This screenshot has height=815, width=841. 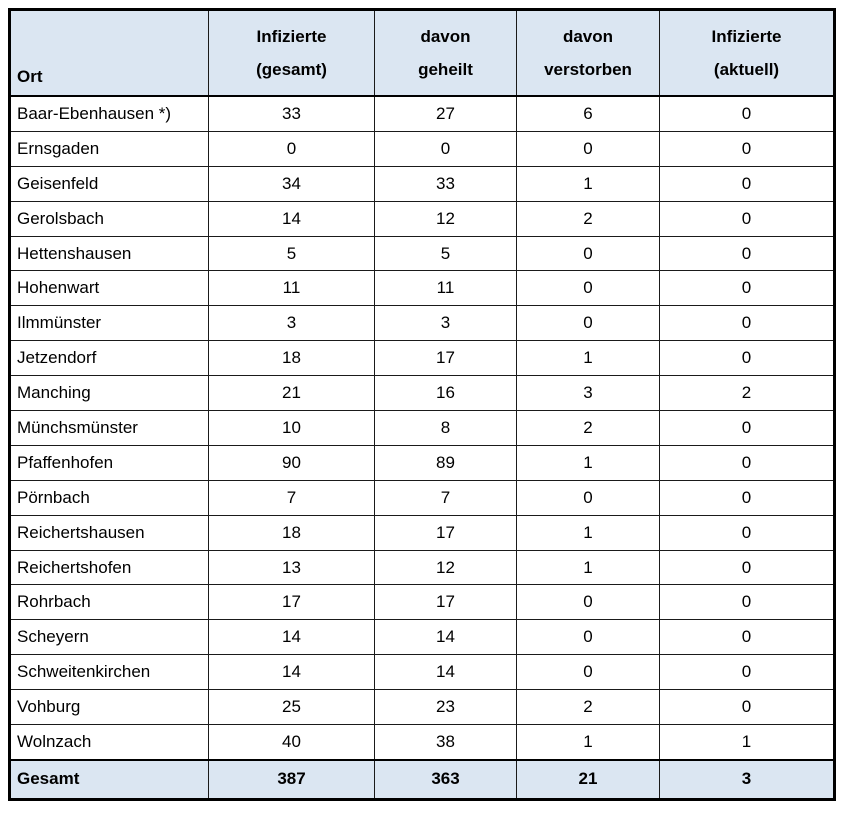 I want to click on cell-ort: Hohenwart, so click(x=109, y=288).